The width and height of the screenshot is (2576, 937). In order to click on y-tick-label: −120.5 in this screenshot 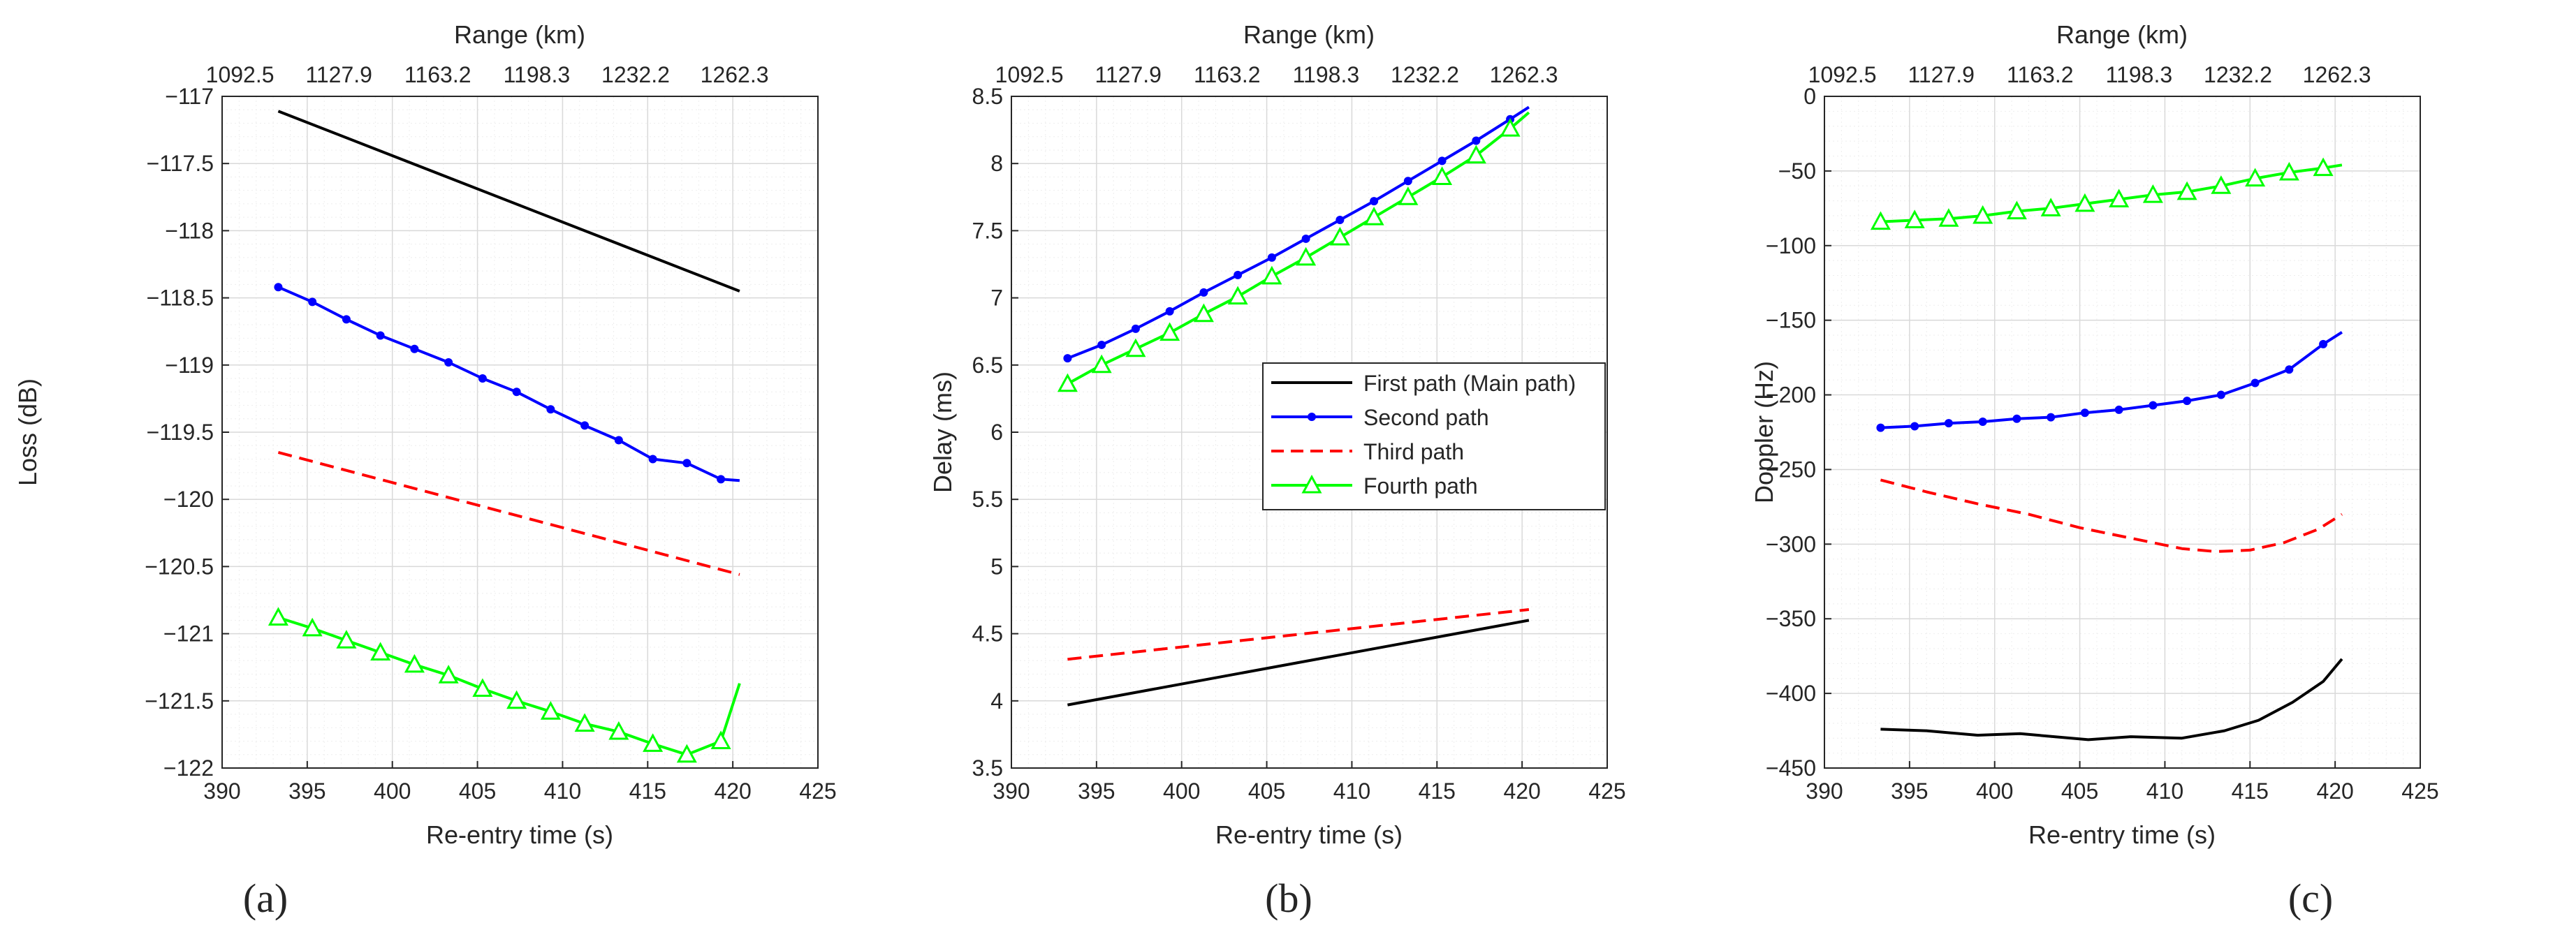, I will do `click(179, 566)`.